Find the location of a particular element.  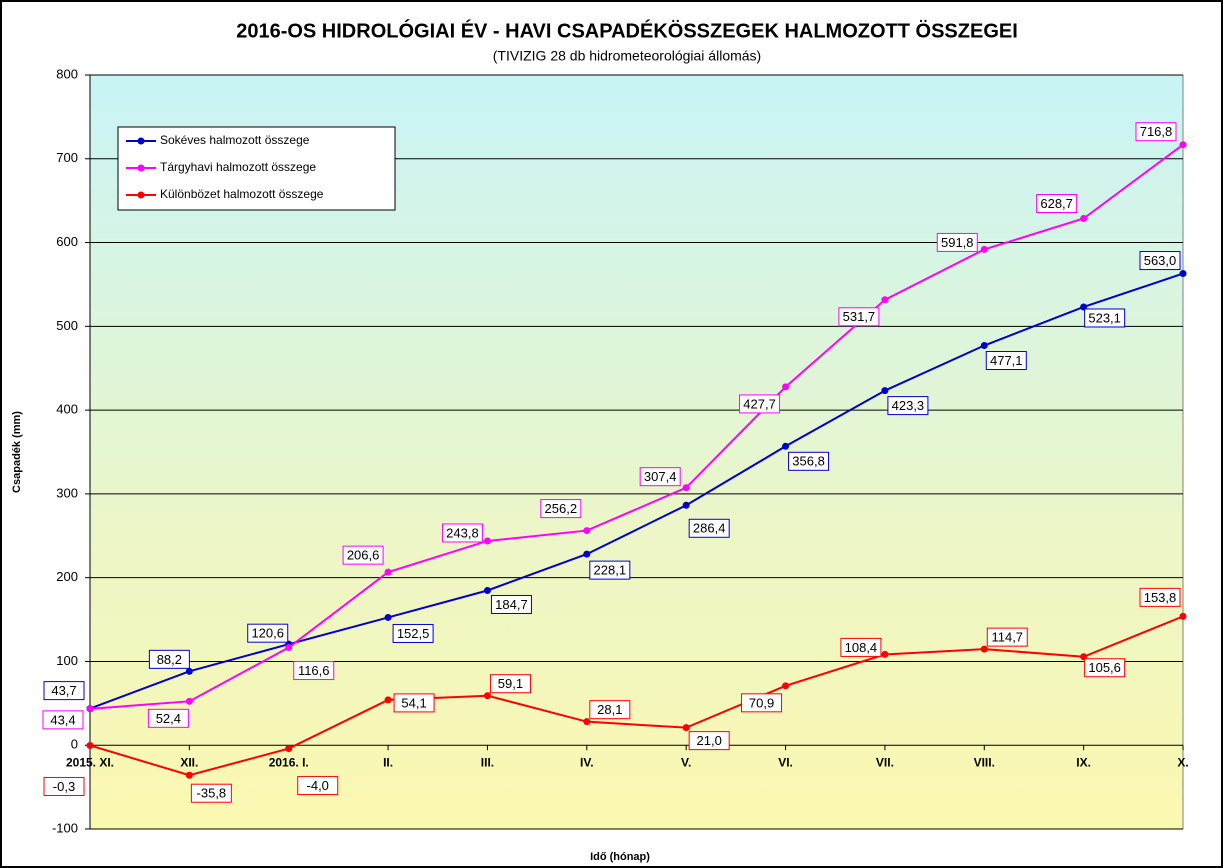

data-label-text: 43,4 is located at coordinates (62, 719).